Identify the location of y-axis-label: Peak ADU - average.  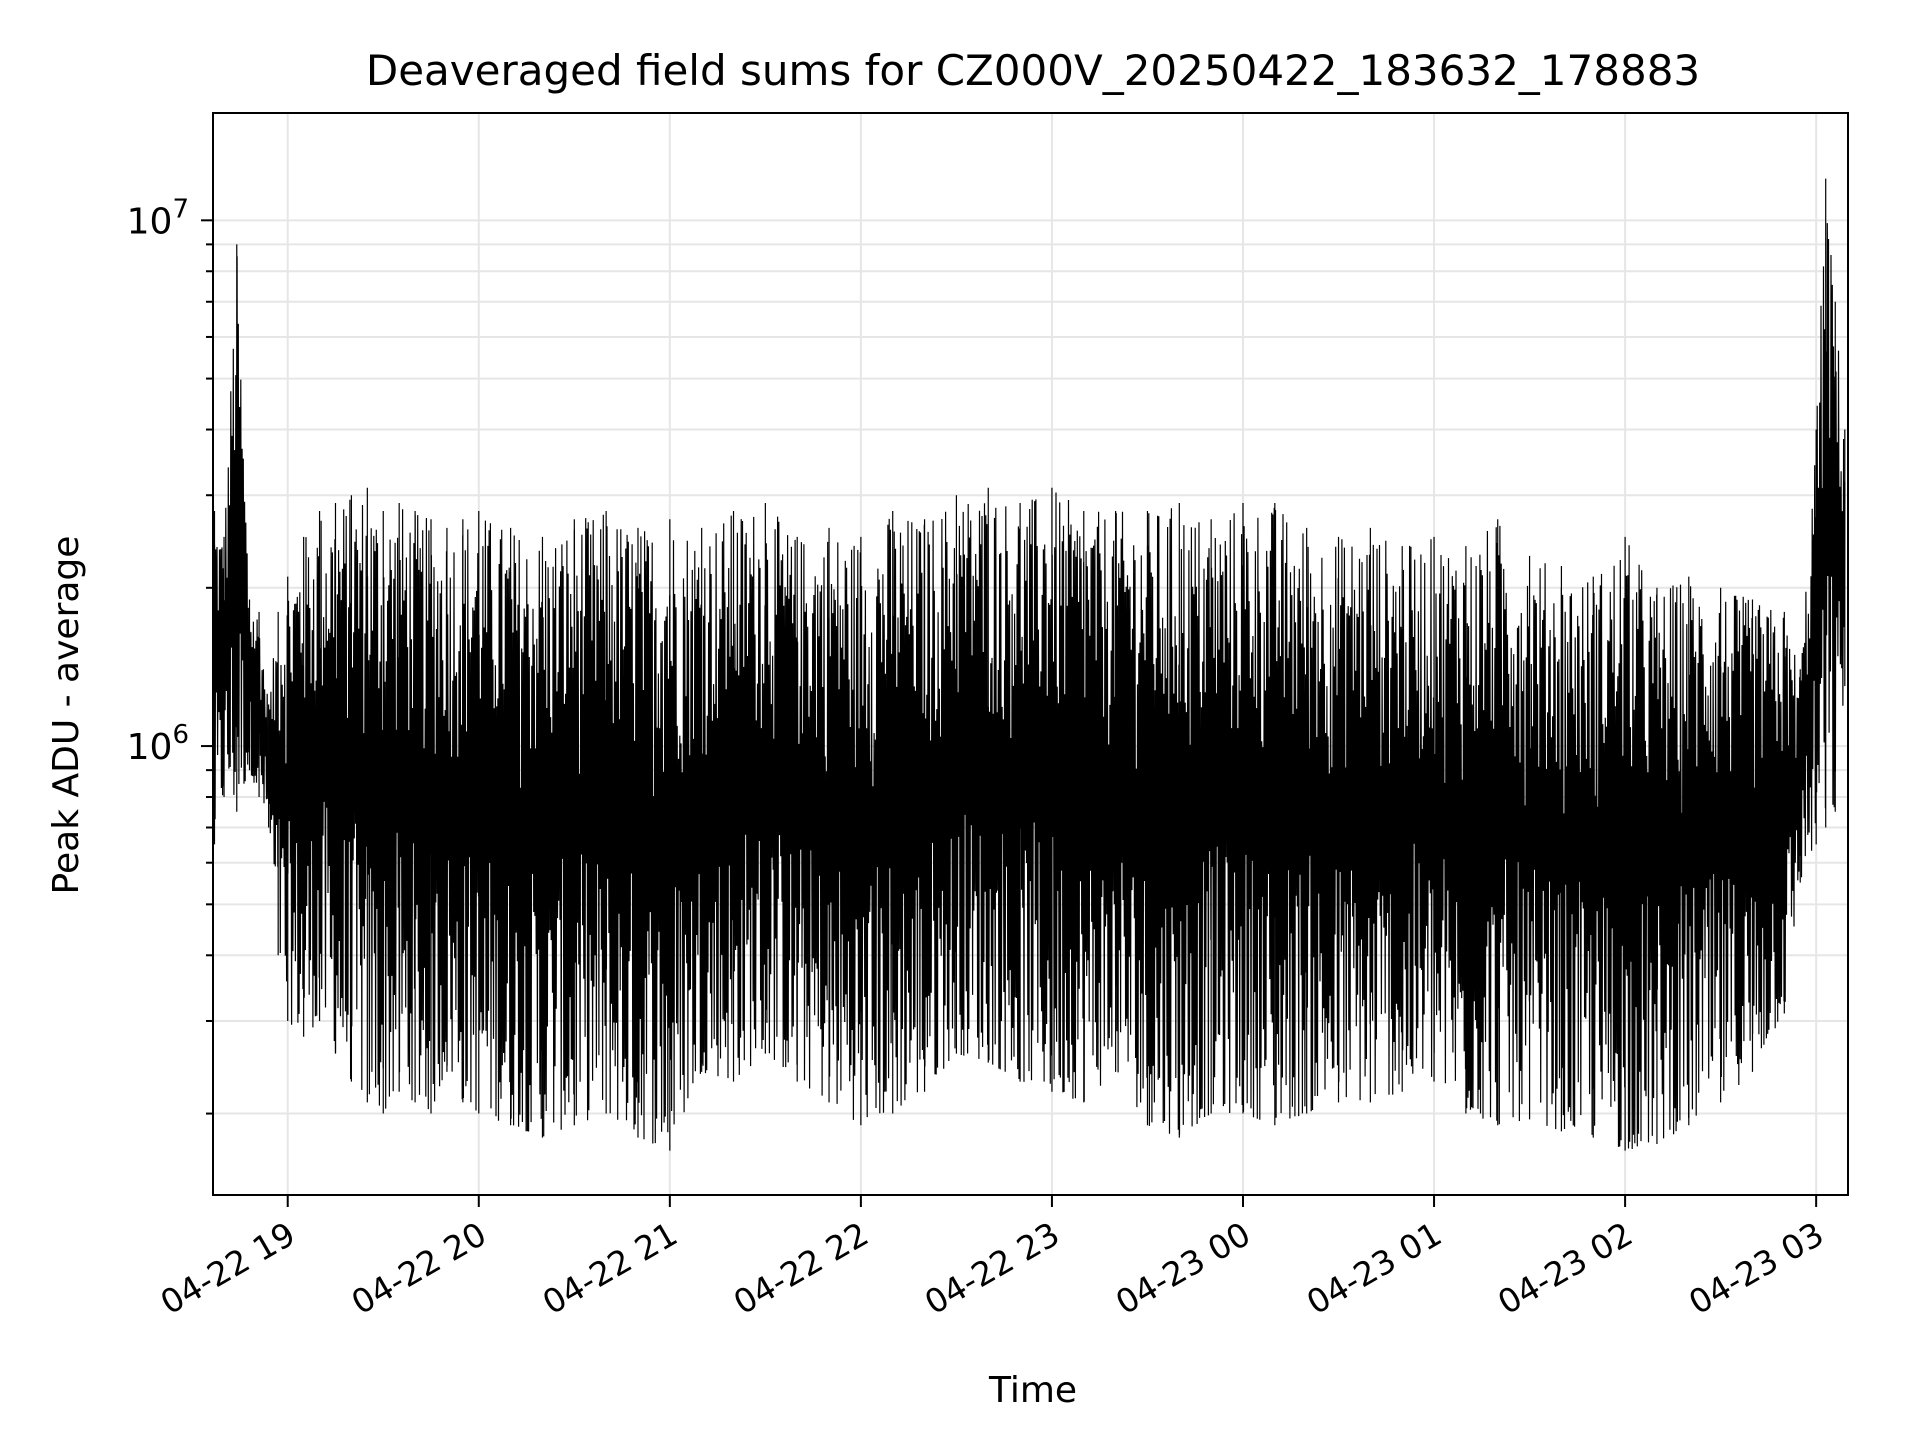
(66, 715).